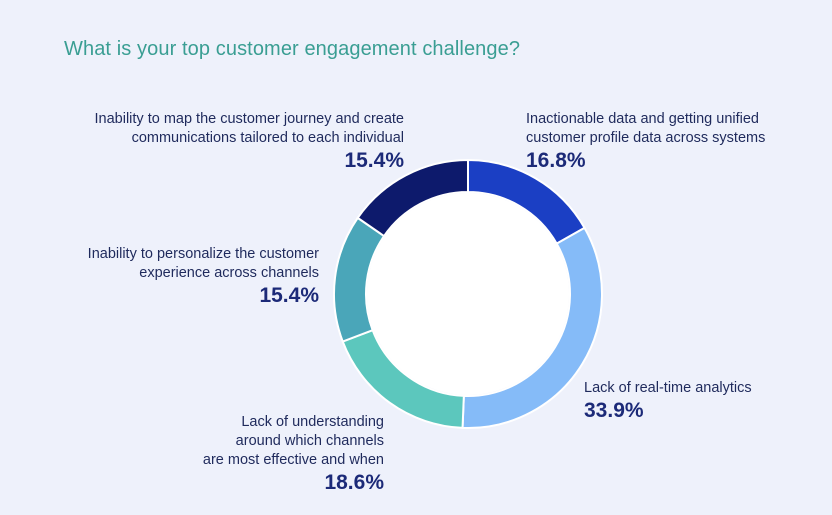 This screenshot has width=832, height=515. I want to click on callout-percent: 18.6%, so click(354, 482).